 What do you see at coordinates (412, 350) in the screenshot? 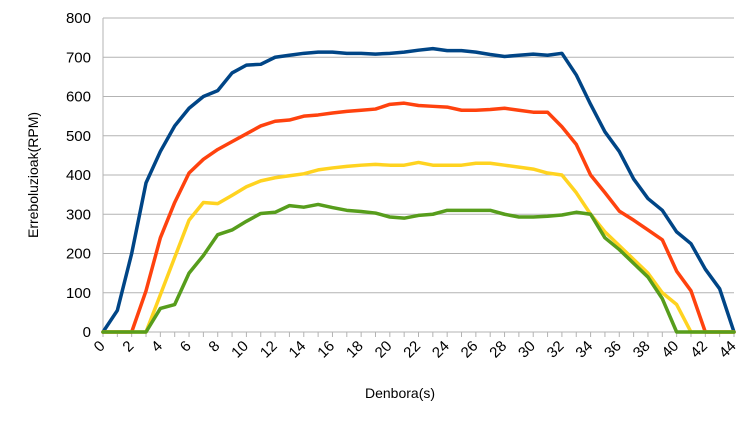
I see `x-tick-label: 22` at bounding box center [412, 350].